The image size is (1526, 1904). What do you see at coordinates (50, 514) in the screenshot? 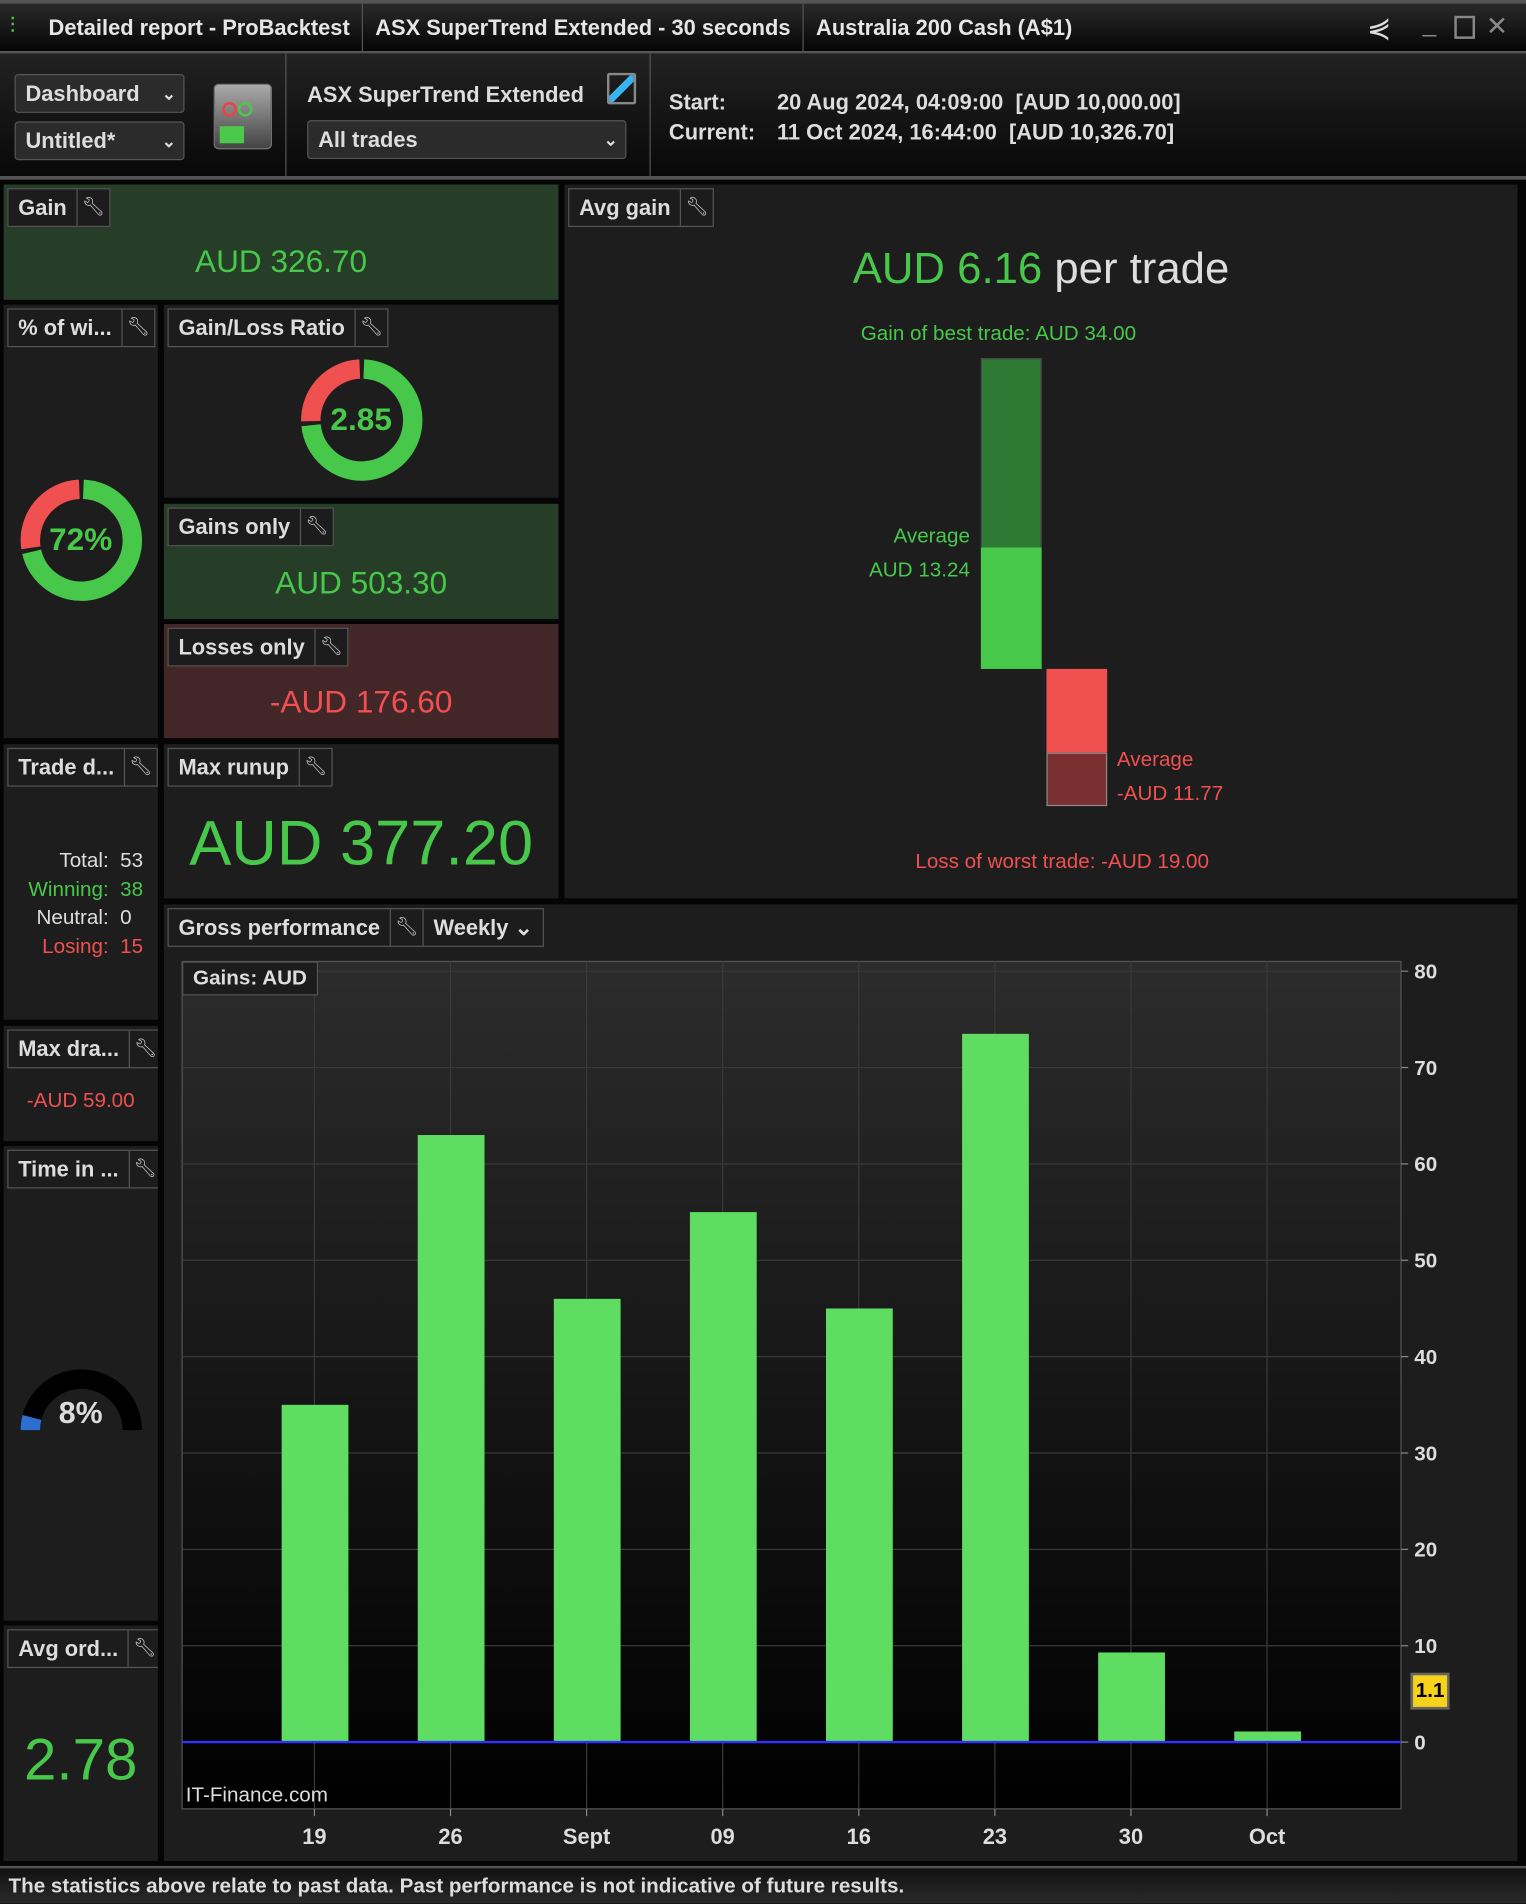
I see `donut-loss-segment` at bounding box center [50, 514].